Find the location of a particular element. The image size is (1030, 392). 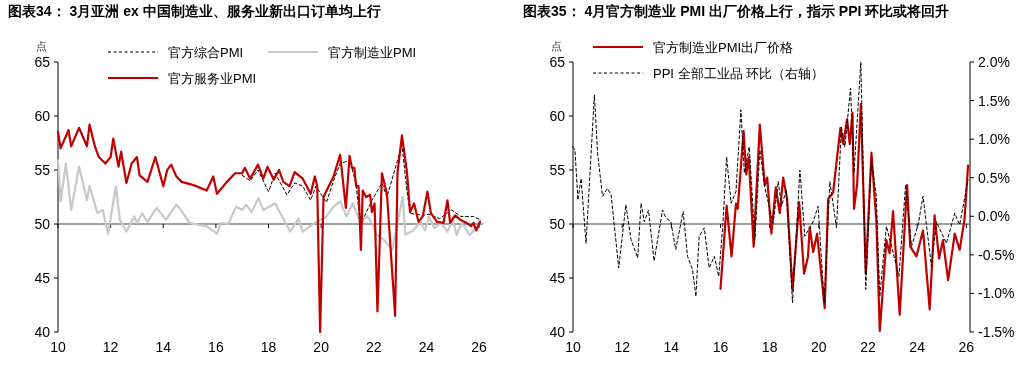

y2-tick-label: 1.0% is located at coordinates (994, 139).